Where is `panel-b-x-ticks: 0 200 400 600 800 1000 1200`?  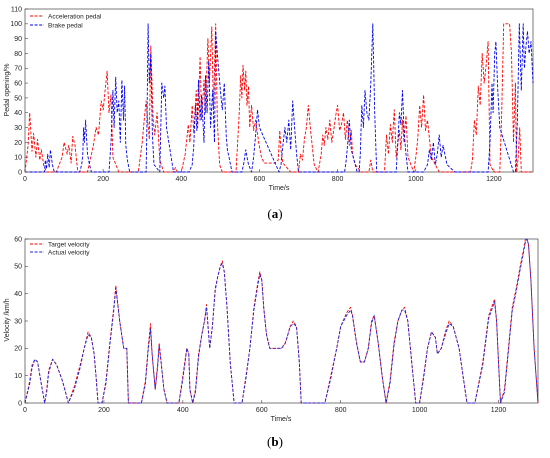 panel-b-x-ticks: 0 200 400 600 800 1000 1200 is located at coordinates (264, 407).